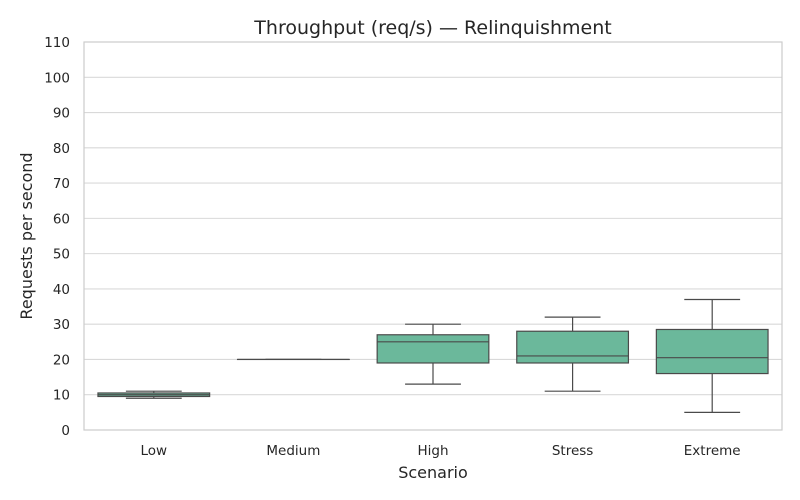 The image size is (800, 500). Describe the element at coordinates (293, 451) in the screenshot. I see `x-tick-label: Medium` at that location.